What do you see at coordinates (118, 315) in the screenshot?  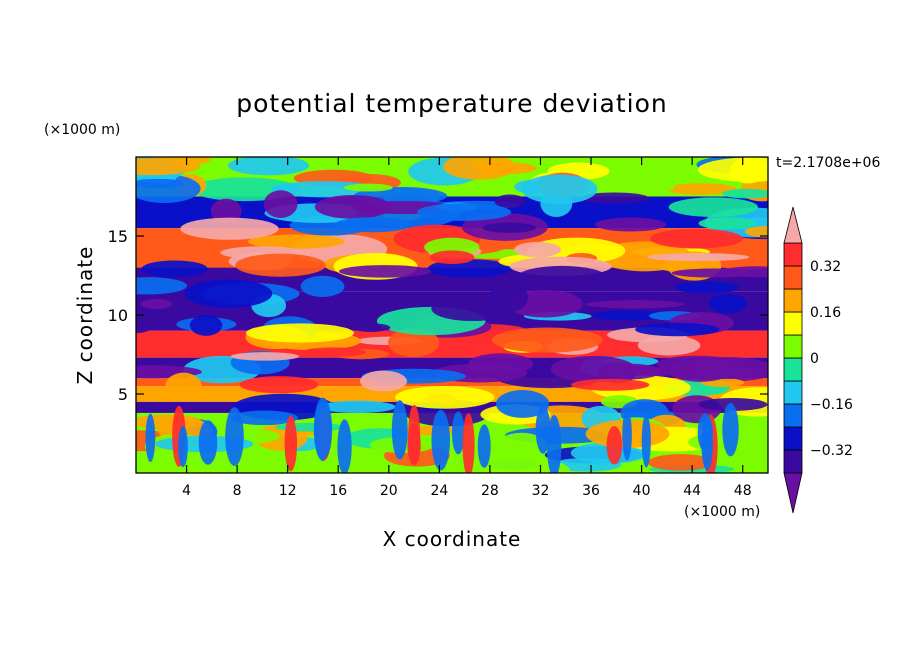 I see `y-tick-label-1: 10` at bounding box center [118, 315].